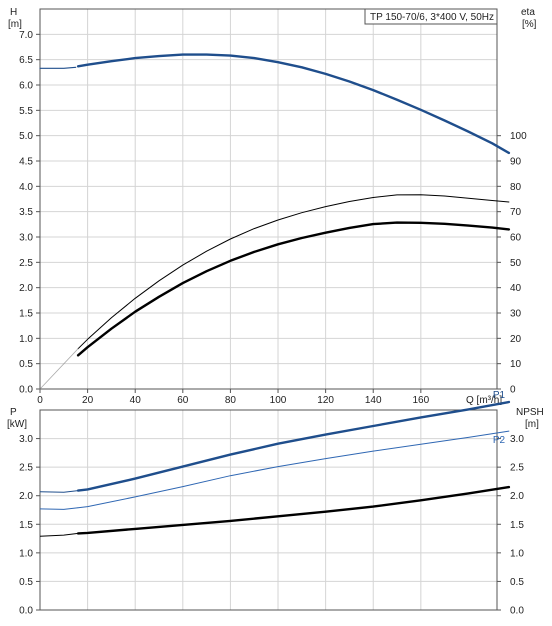  I want to click on top-right-tick-label: 90, so click(516, 162).